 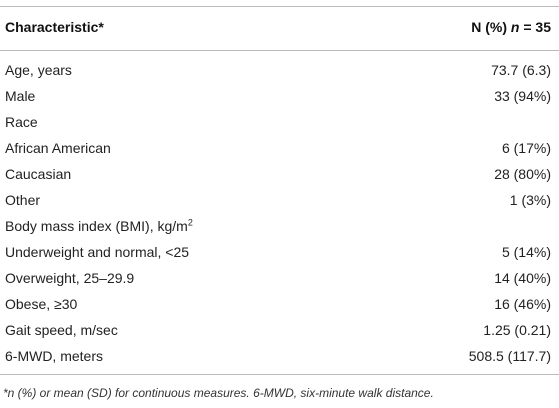 What do you see at coordinates (54, 27) in the screenshot?
I see `header-characteristic: Characteristic*` at bounding box center [54, 27].